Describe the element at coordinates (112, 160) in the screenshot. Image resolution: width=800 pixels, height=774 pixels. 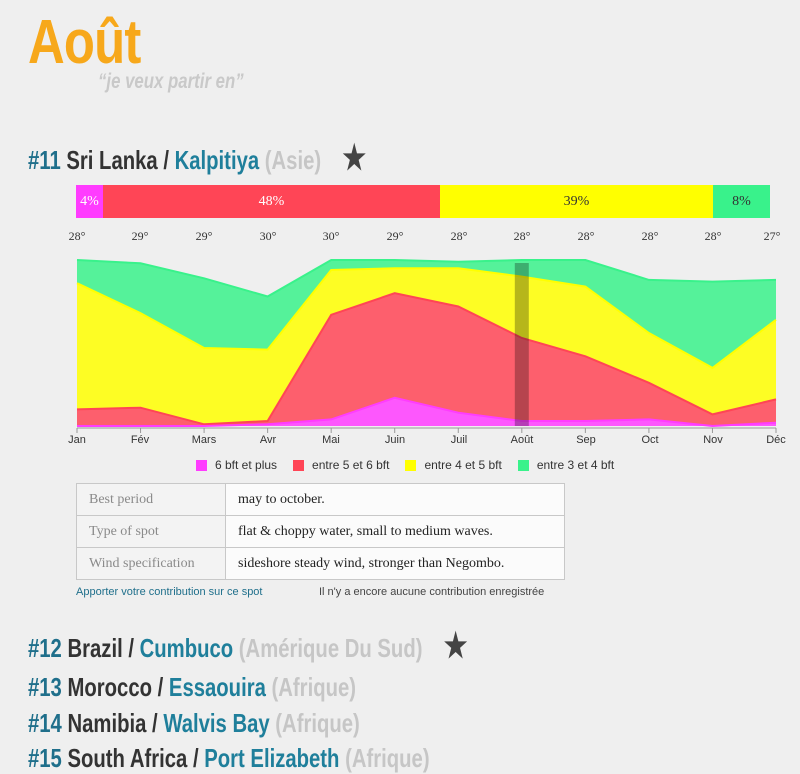
I see `spot-country: Sri Lanka` at that location.